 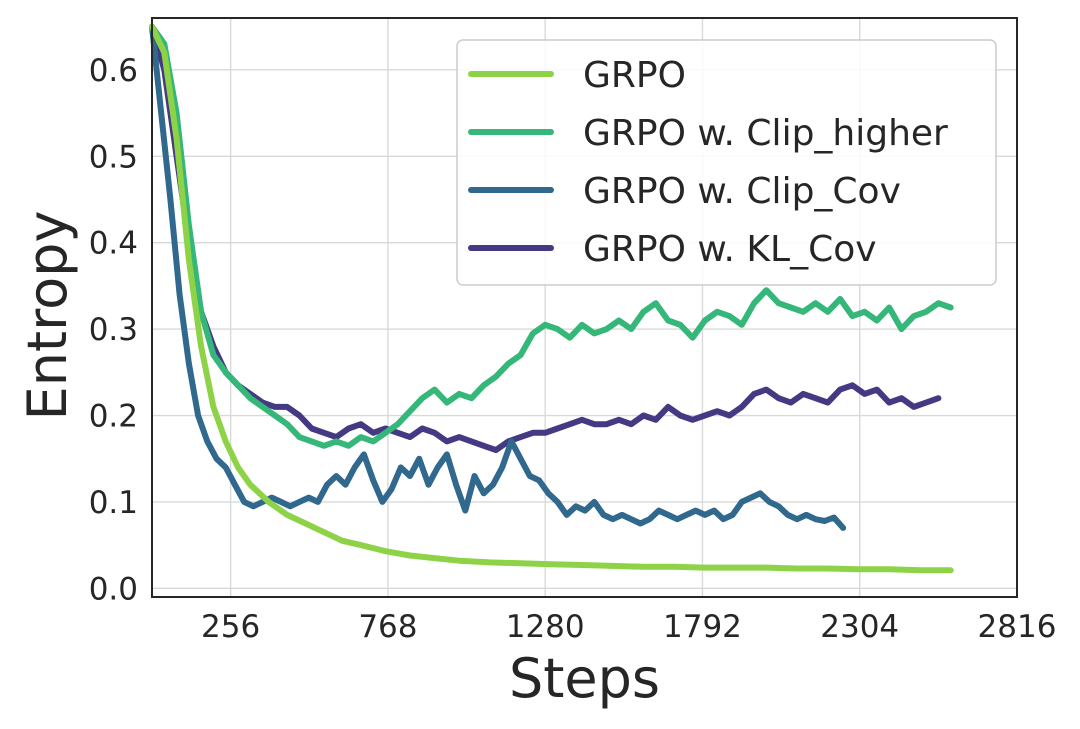 What do you see at coordinates (859, 627) in the screenshot?
I see `x-tick-label: 2304` at bounding box center [859, 627].